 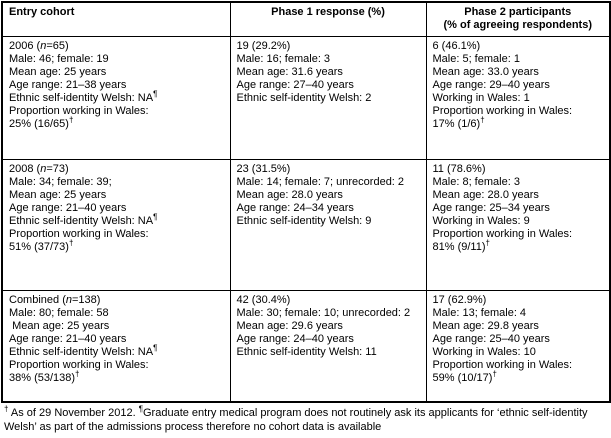 I want to click on cohort-title: 2006 (n=65), so click(x=39, y=45).